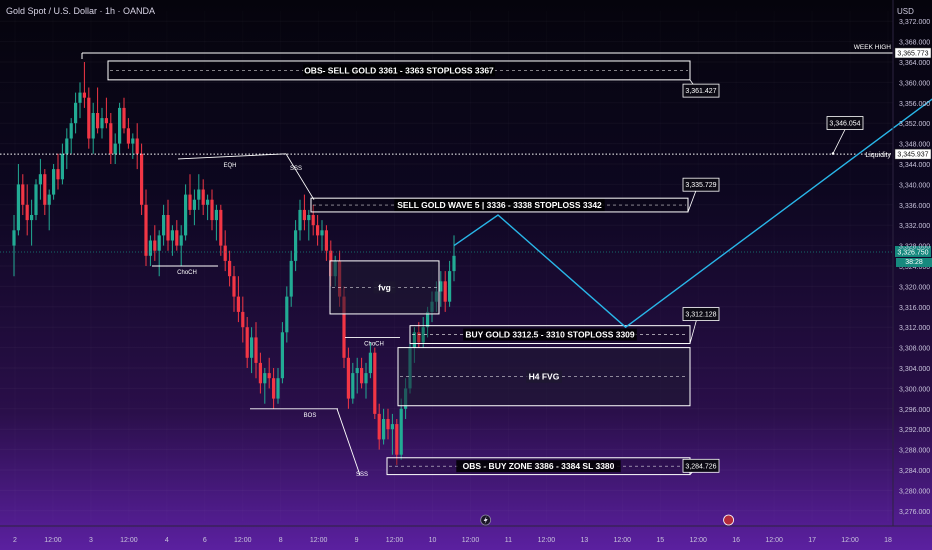 The height and width of the screenshot is (550, 932). What do you see at coordinates (81, 11) in the screenshot?
I see `symbol-title: Gold Spot / U.S. Dollar · 1h · OANDA` at bounding box center [81, 11].